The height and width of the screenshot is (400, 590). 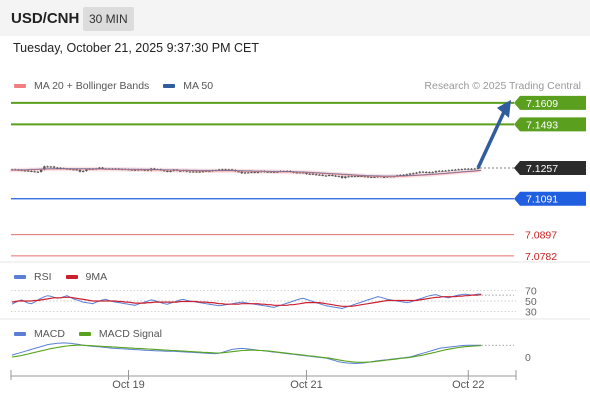 I want to click on macd-legend: MACD MACD Signal, so click(x=88, y=334).